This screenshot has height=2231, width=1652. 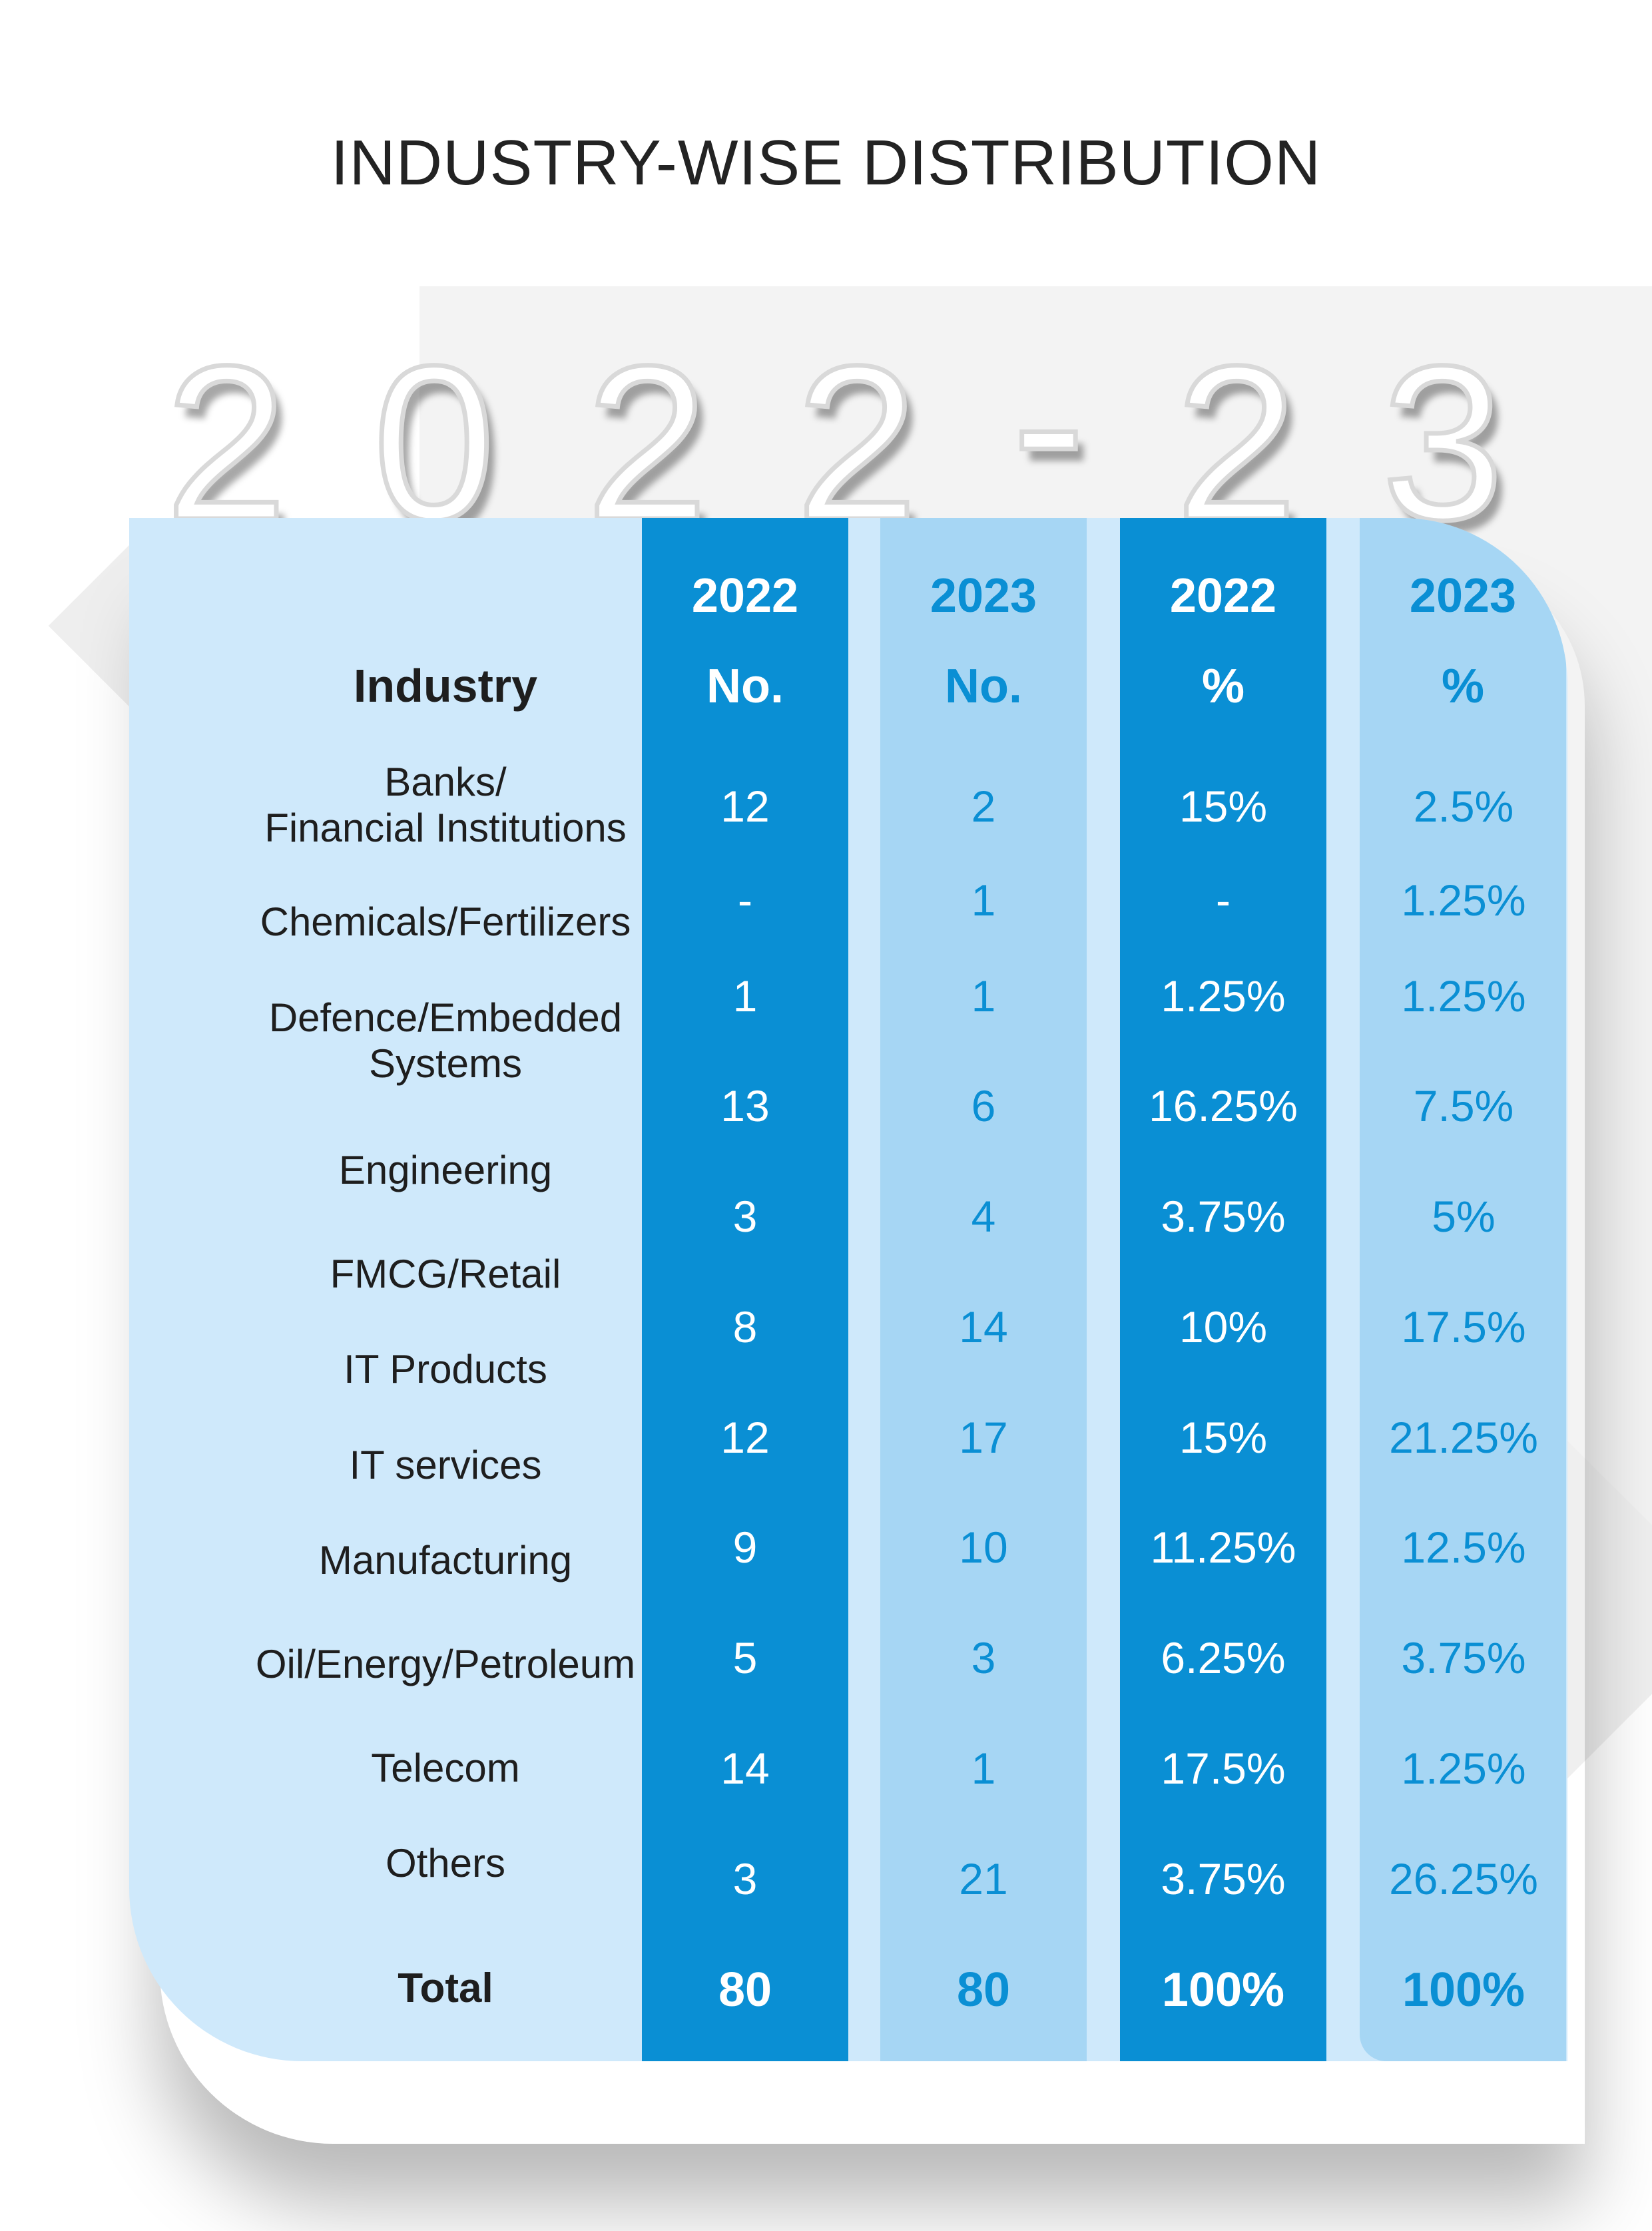 What do you see at coordinates (1223, 1437) in the screenshot?
I see `value-2022-pct-it-services: 15%` at bounding box center [1223, 1437].